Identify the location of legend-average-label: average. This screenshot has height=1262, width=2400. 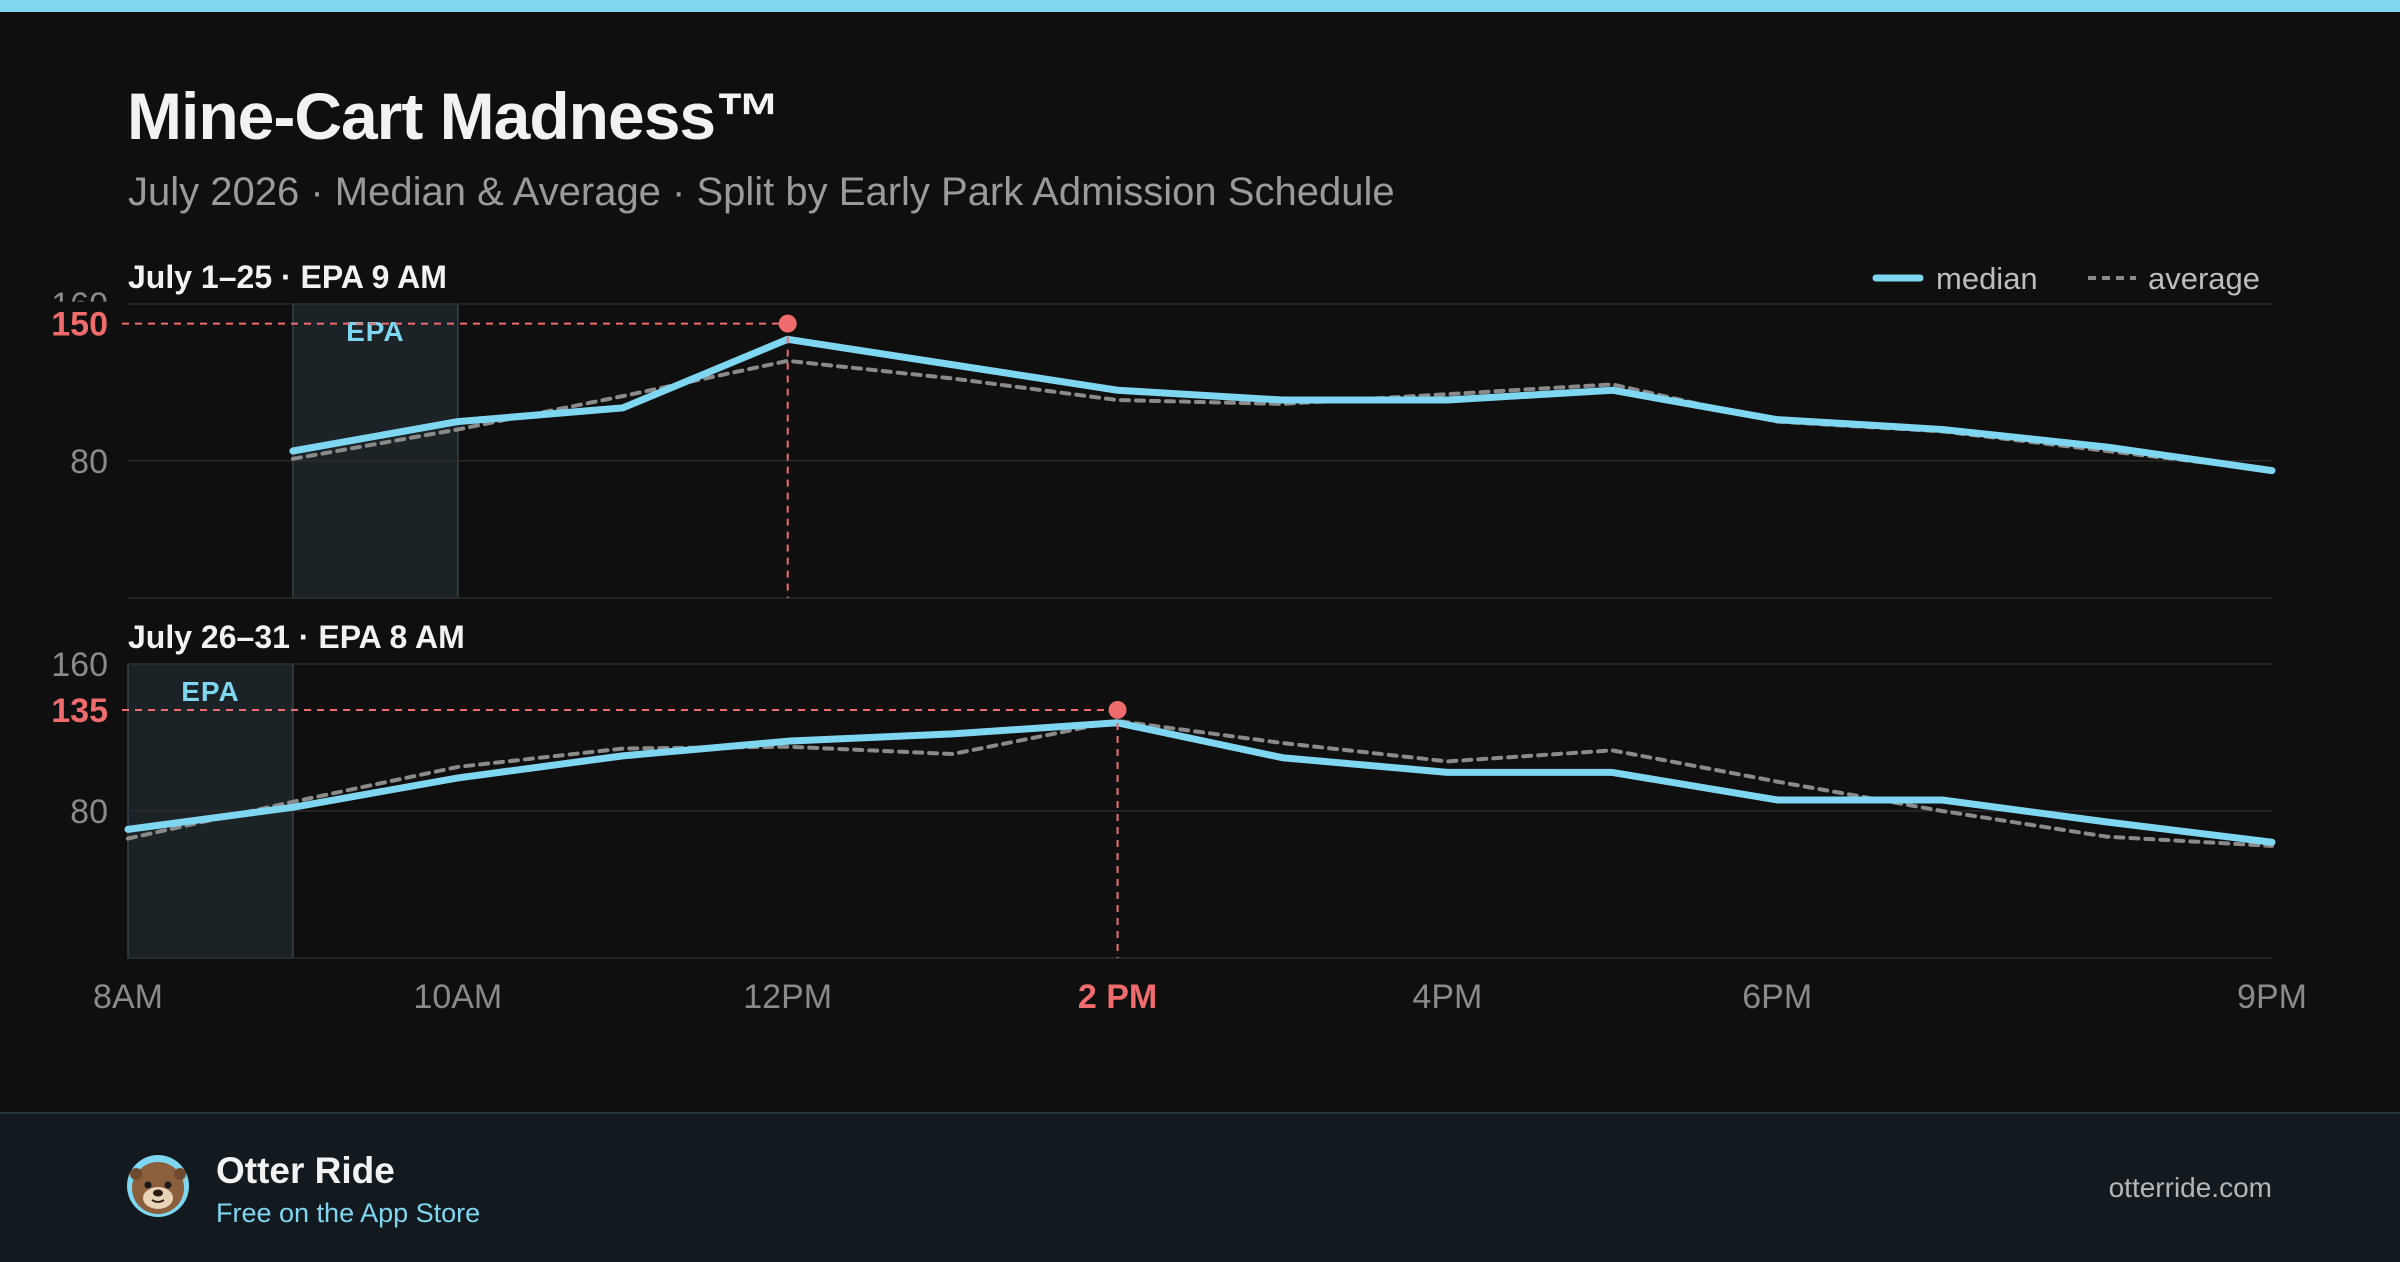
(2204, 278).